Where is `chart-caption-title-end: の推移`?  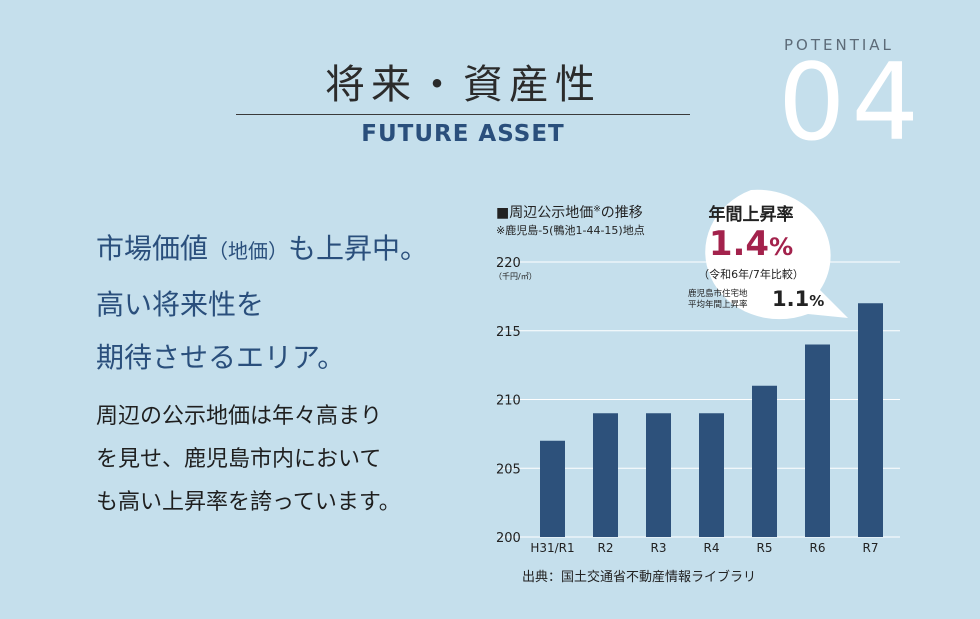
chart-caption-title-end: の推移 is located at coordinates (621, 213).